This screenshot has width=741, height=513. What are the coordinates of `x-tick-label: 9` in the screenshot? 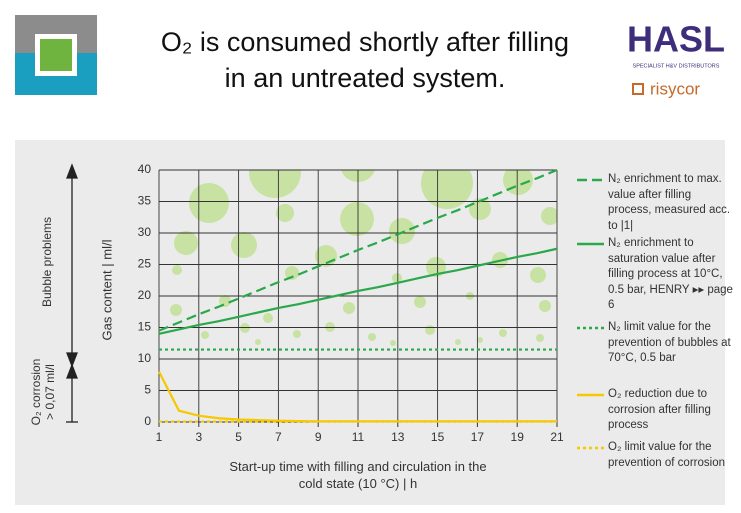 It's located at (318, 437).